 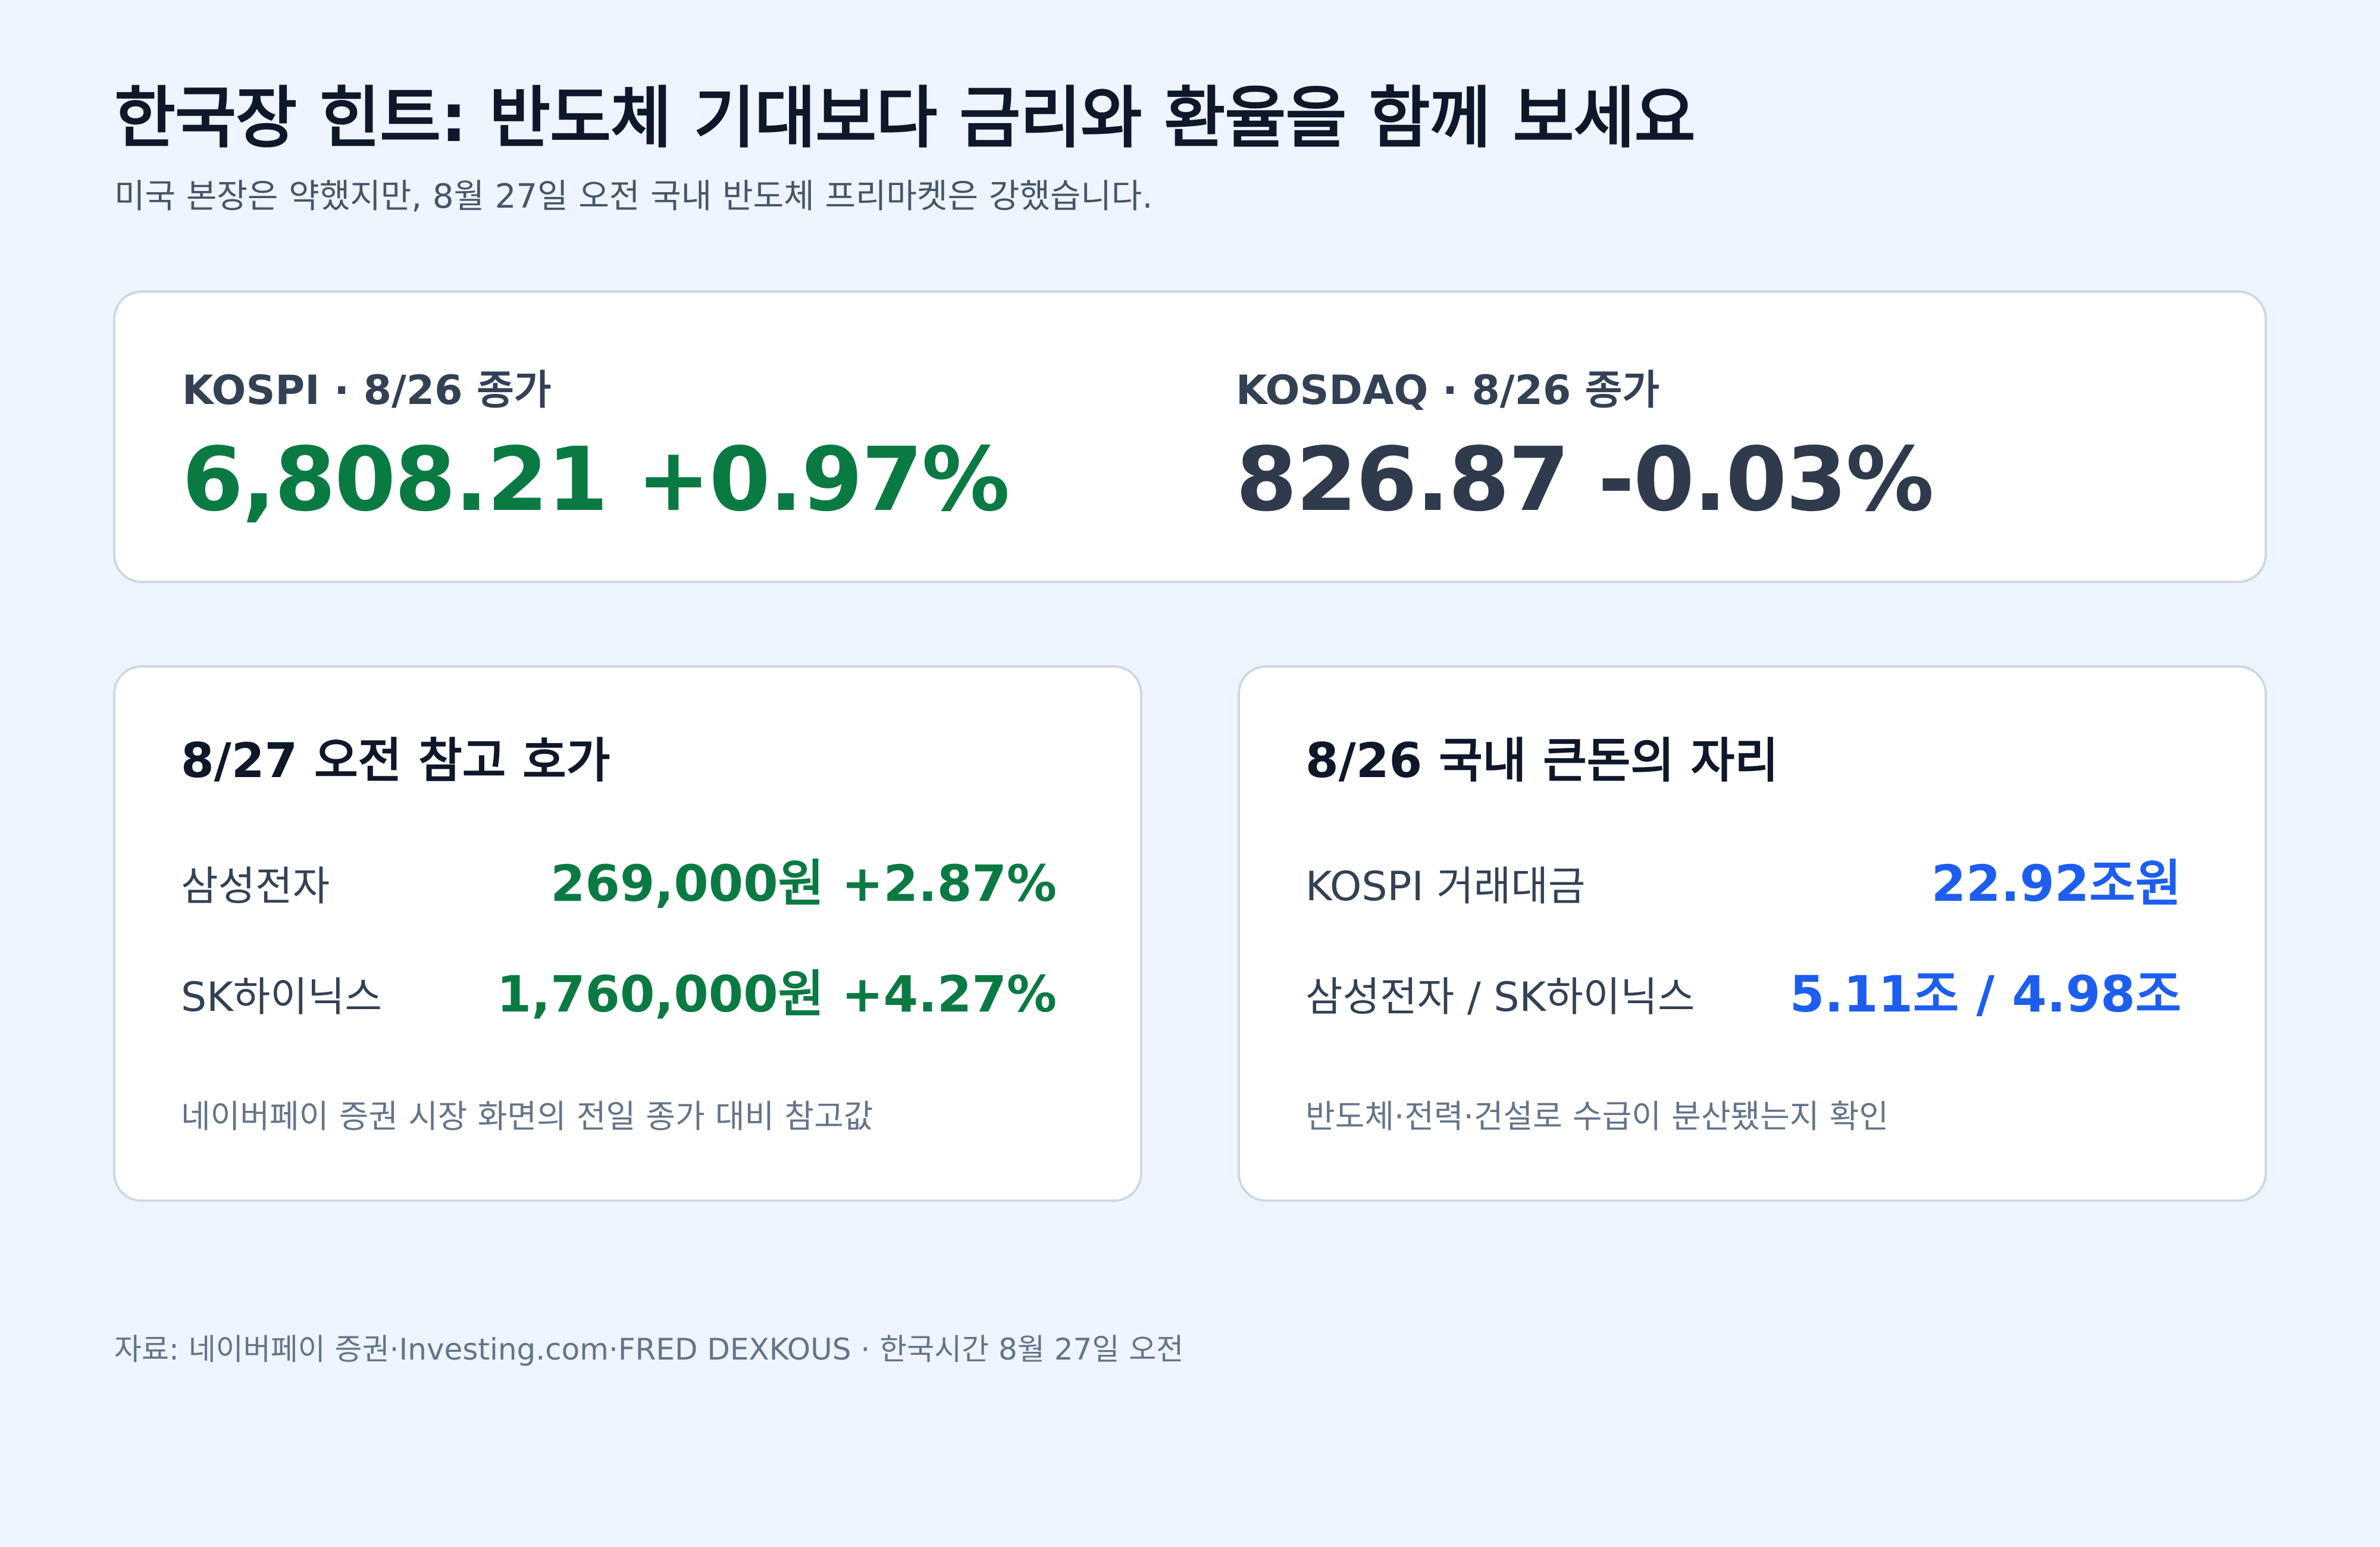 What do you see at coordinates (255, 886) in the screenshot?
I see `samsung-label: 삼성전자` at bounding box center [255, 886].